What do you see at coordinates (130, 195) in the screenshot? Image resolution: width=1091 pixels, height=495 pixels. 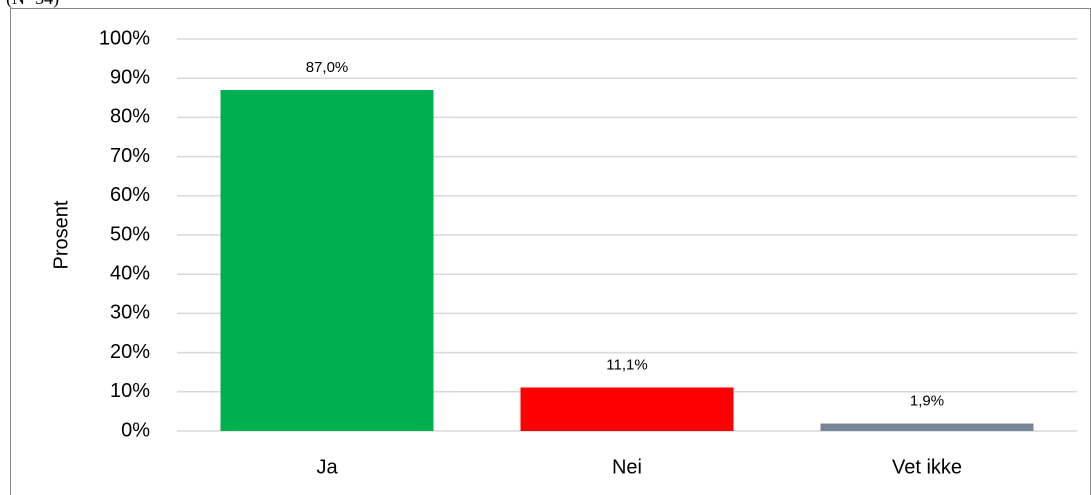 I see `y-tick-label: 60%` at bounding box center [130, 195].